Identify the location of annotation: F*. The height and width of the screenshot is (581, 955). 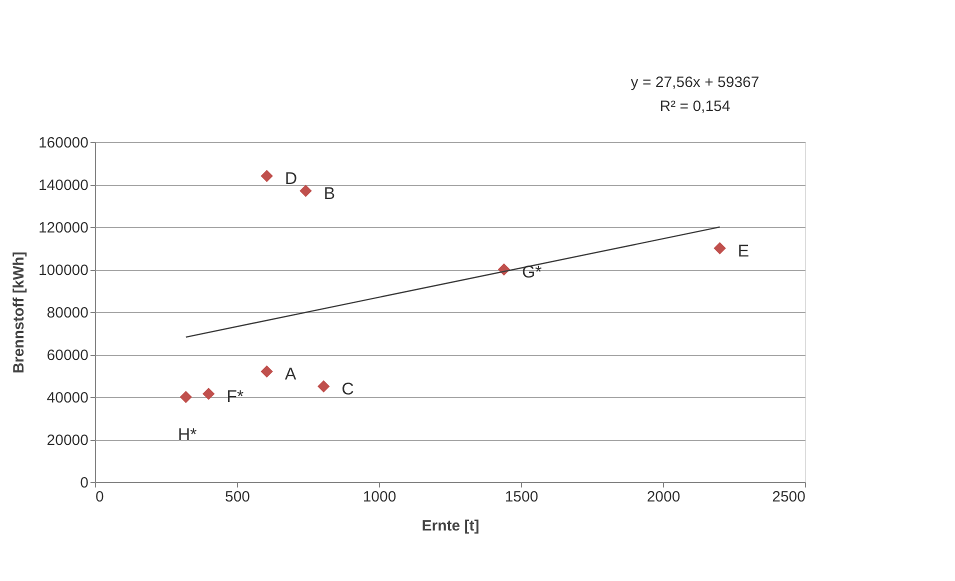
(235, 396).